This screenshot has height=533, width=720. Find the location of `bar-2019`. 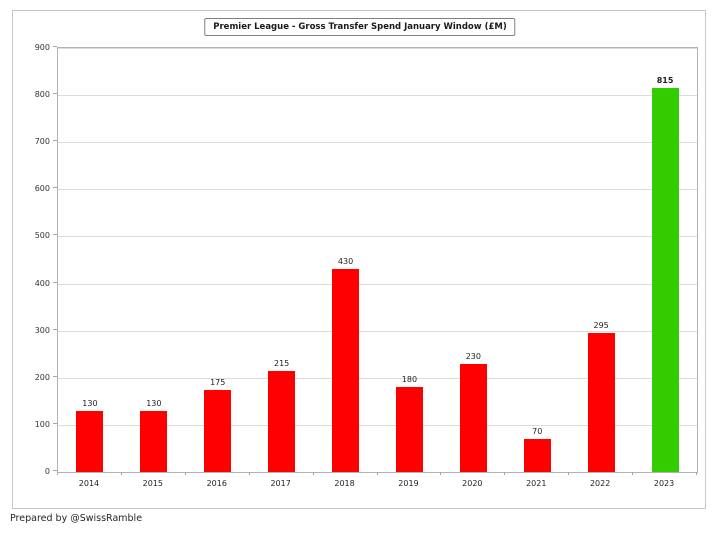

bar-2019 is located at coordinates (409, 429).